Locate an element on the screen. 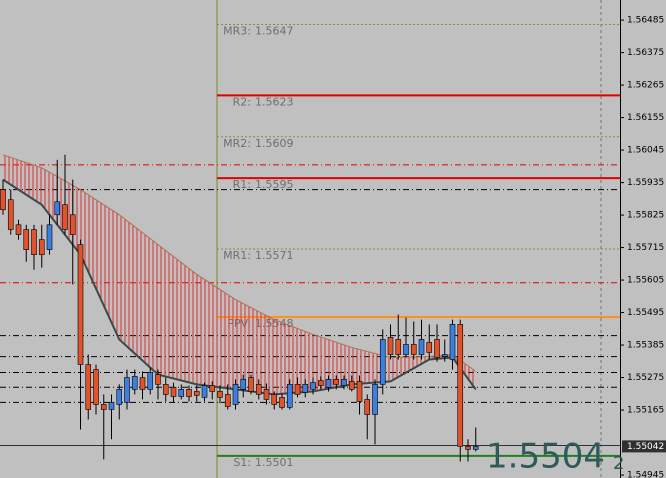  pivot-name: MR1: is located at coordinates (237, 255).